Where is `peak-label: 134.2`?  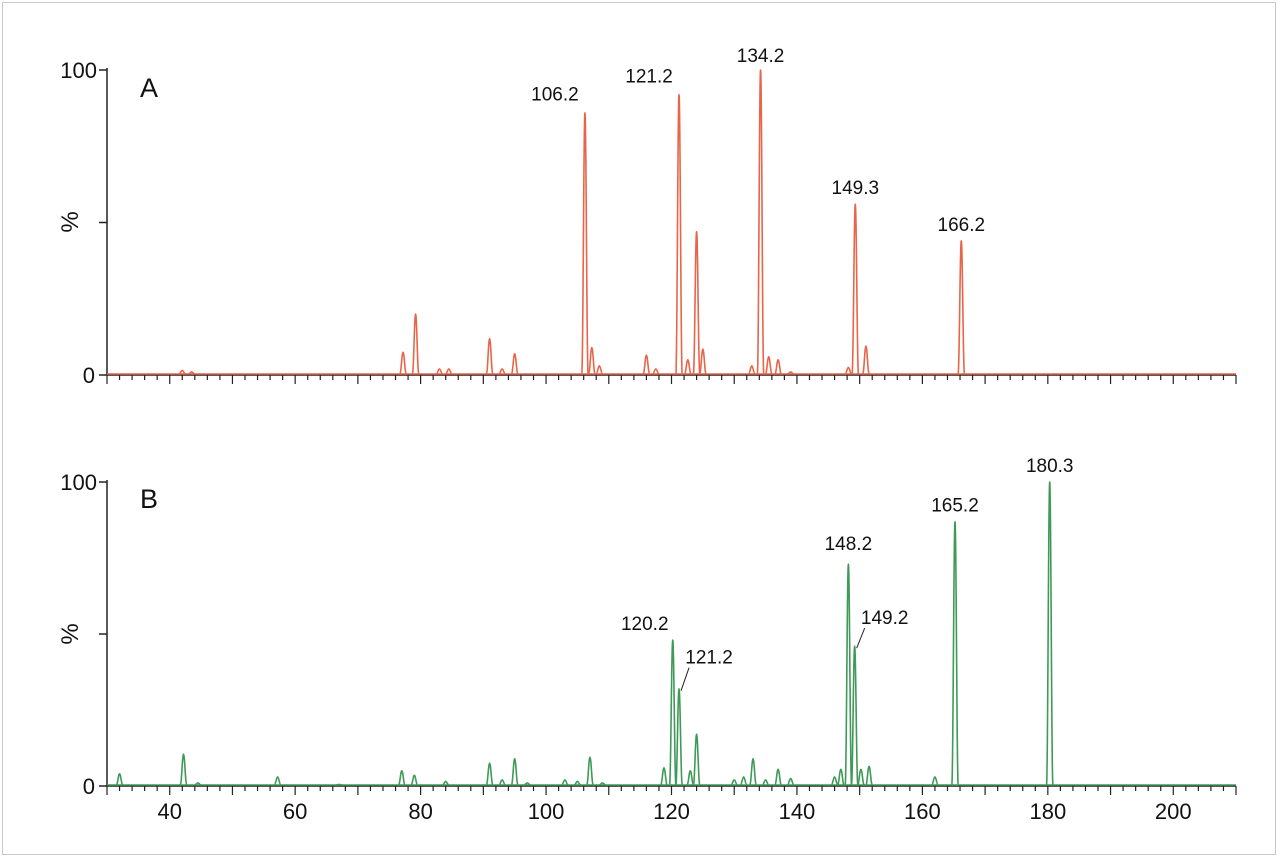
peak-label: 134.2 is located at coordinates (761, 56).